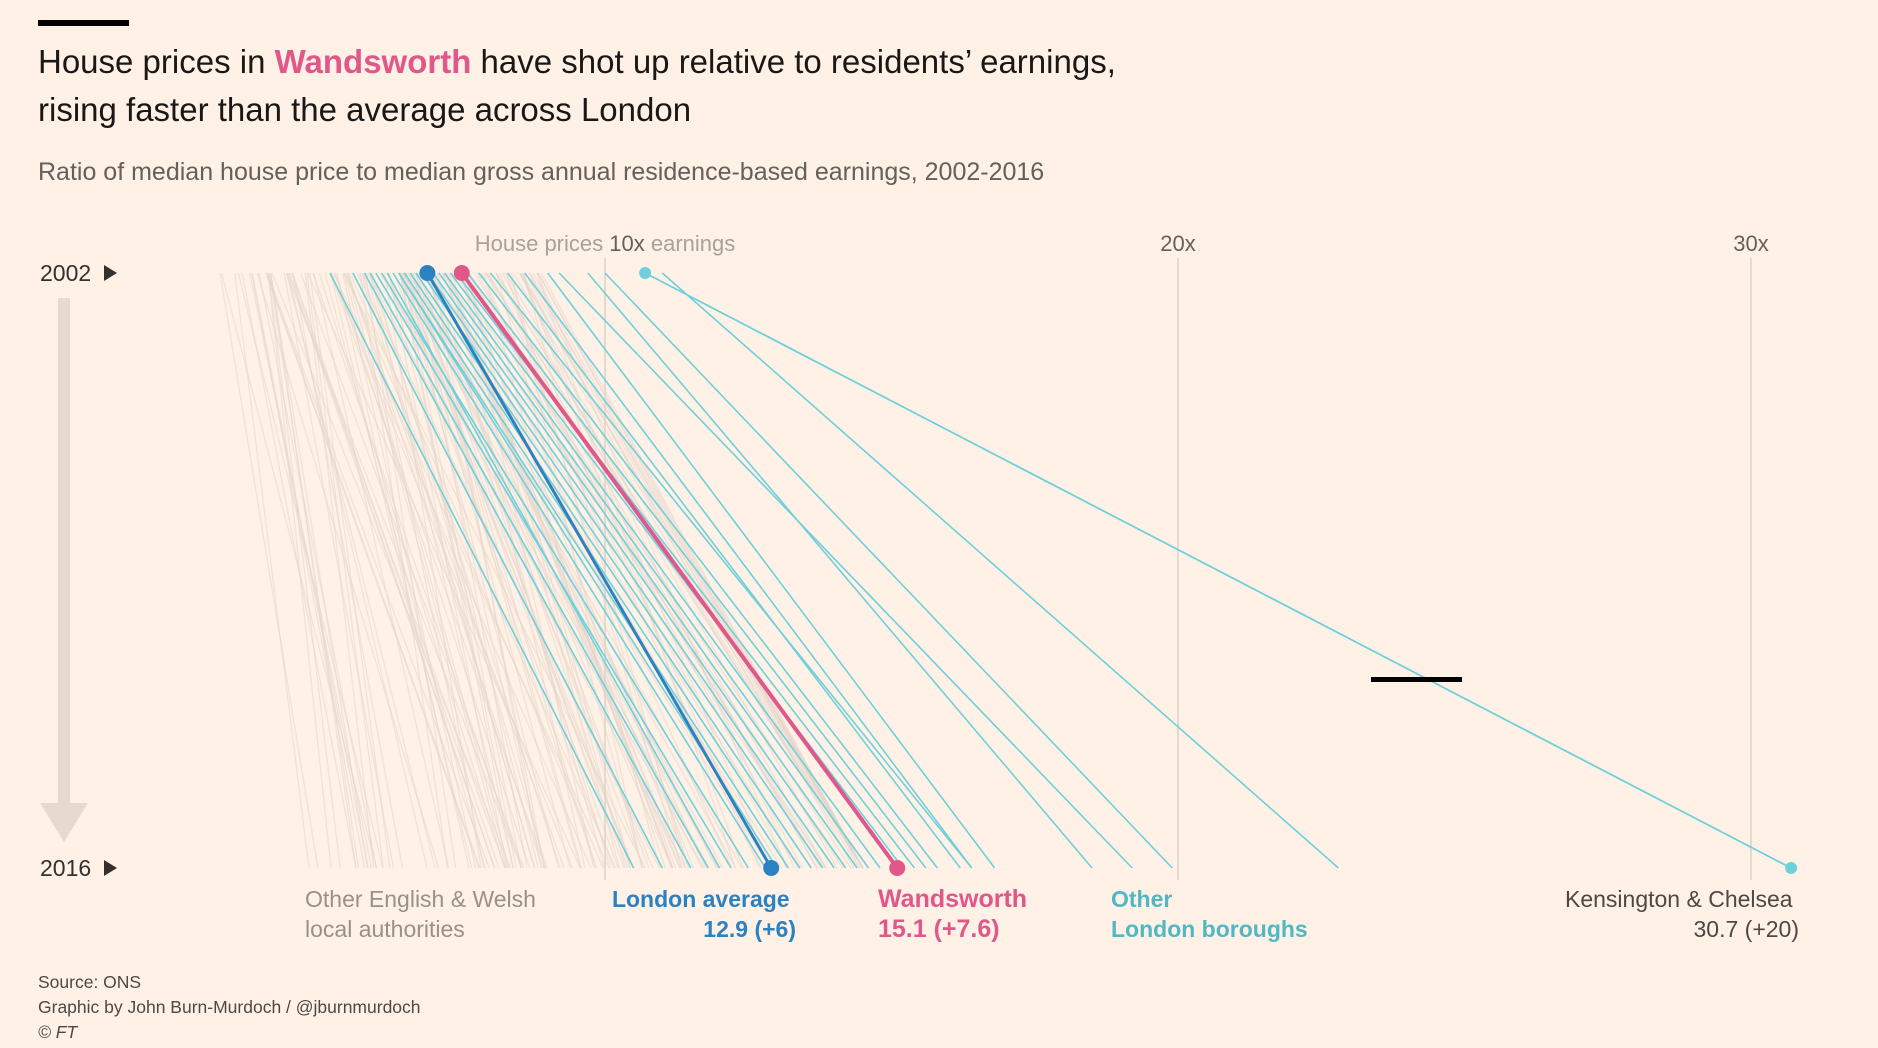 The image size is (1878, 1048). Describe the element at coordinates (58, 1032) in the screenshot. I see `copyright: © FT` at that location.